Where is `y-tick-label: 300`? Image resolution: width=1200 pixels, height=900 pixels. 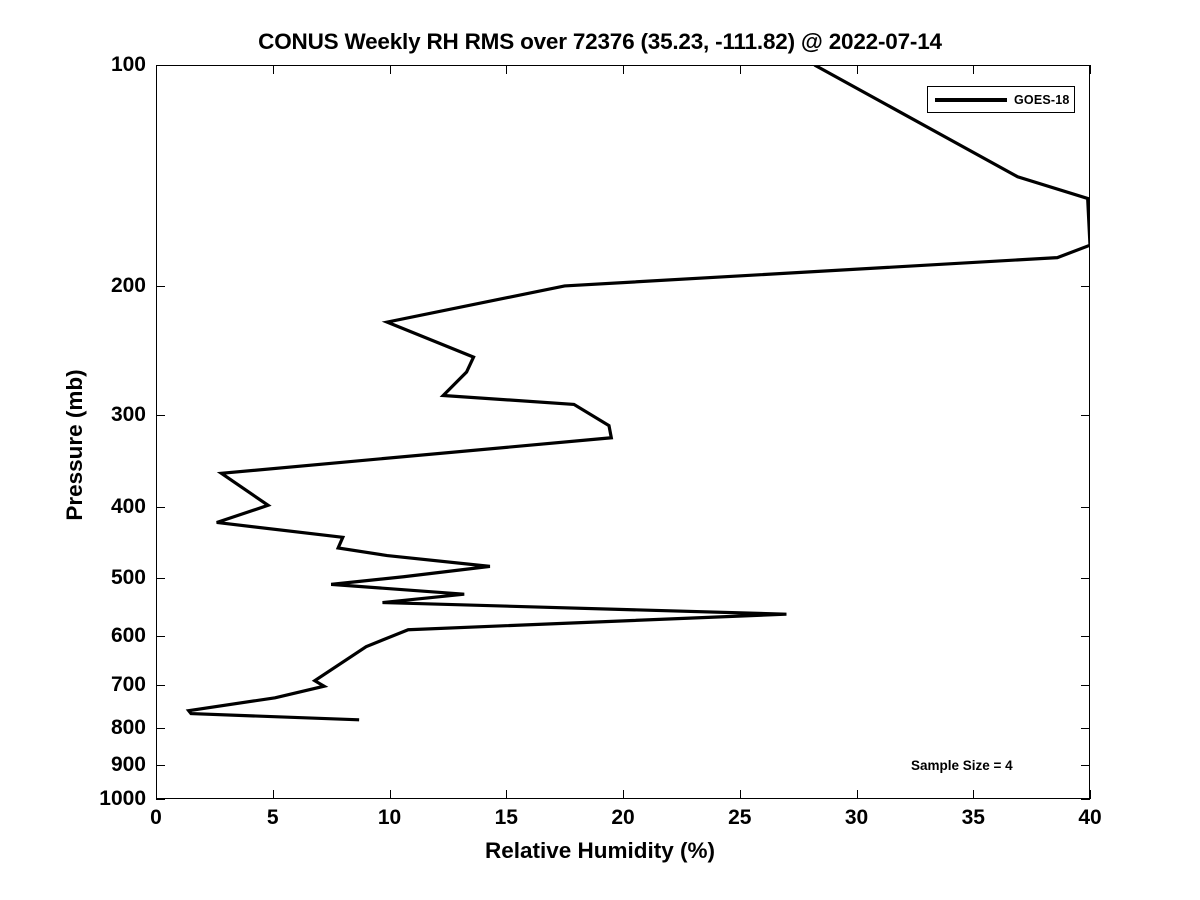 y-tick-label: 300 is located at coordinates (128, 415).